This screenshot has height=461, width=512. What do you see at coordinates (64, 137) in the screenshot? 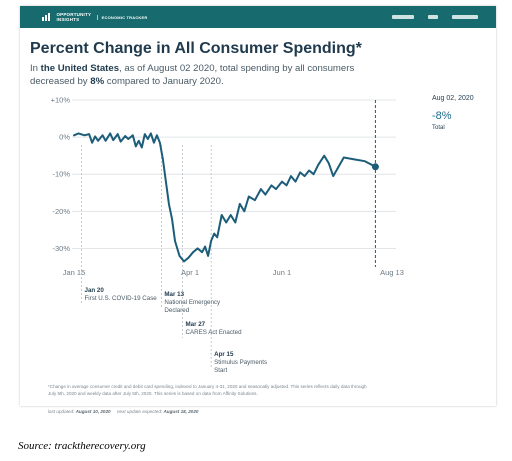
I see `y-tick-label: 0%` at bounding box center [64, 137].